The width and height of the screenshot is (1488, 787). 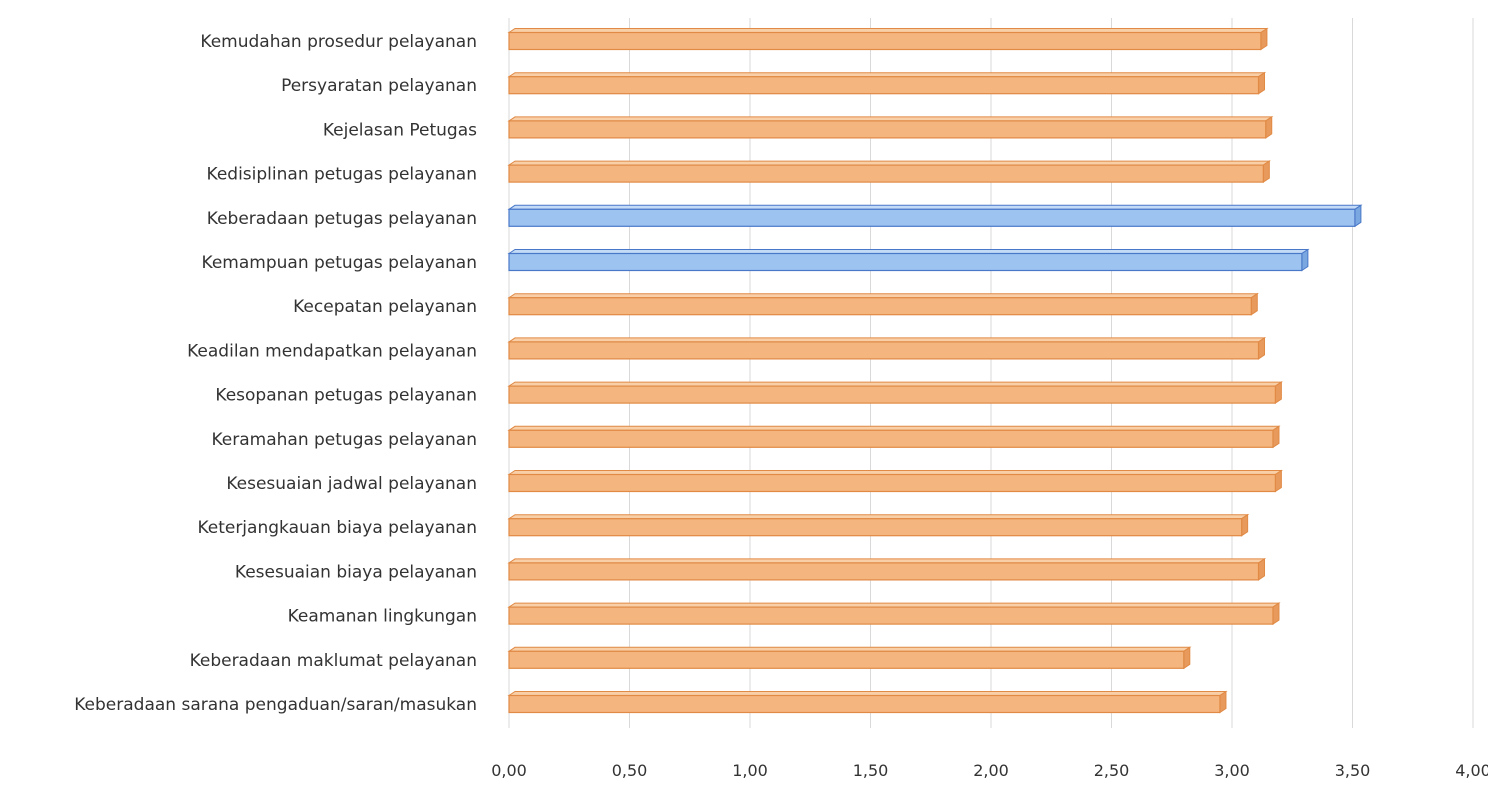 I want to click on category-label: Kemampuan petugas pelayanan, so click(x=339, y=263).